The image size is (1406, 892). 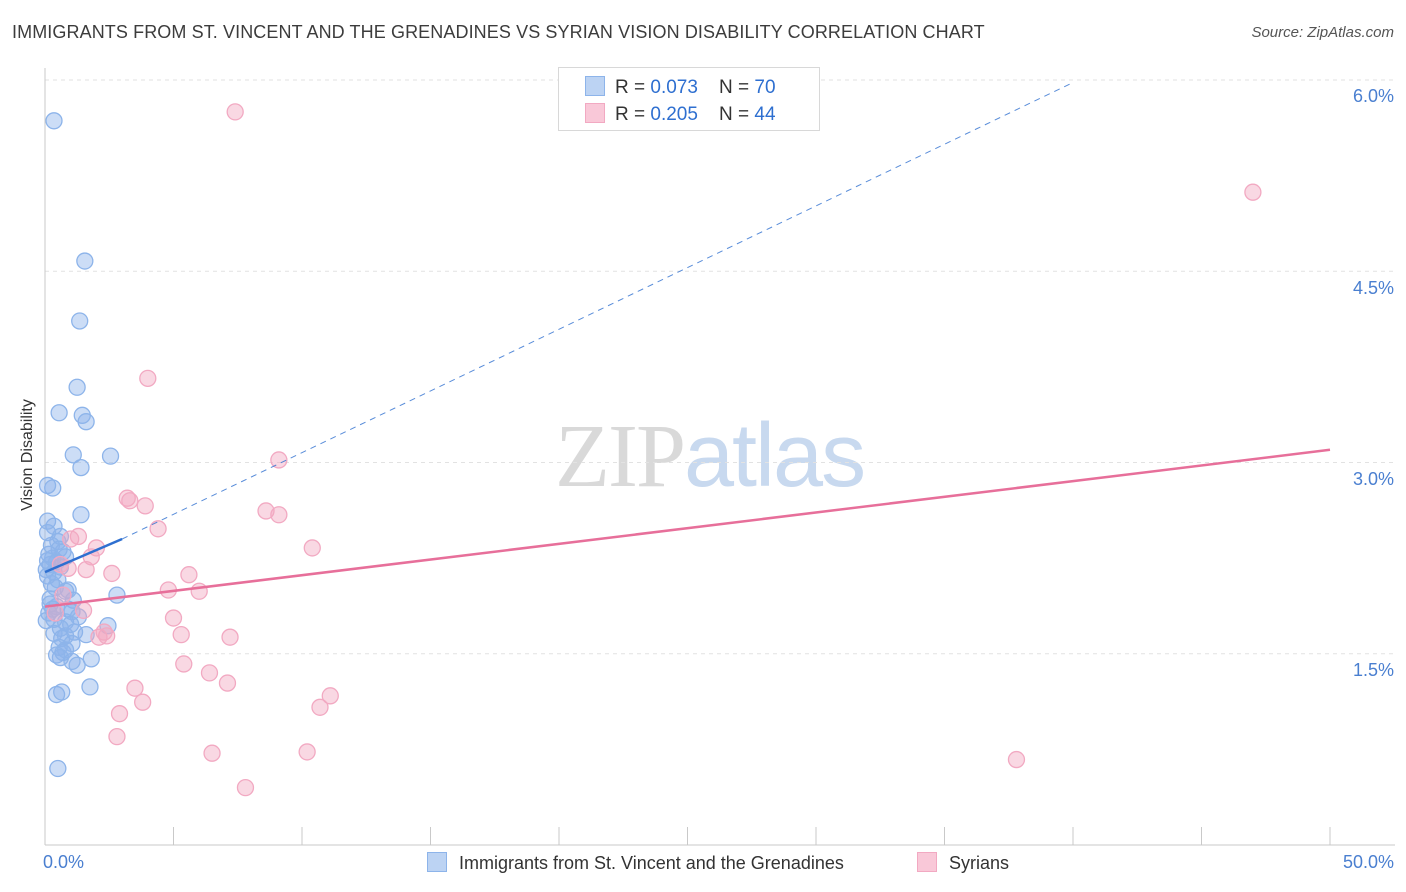 I want to click on bottom-legend-swatch-pink, so click(x=927, y=862).